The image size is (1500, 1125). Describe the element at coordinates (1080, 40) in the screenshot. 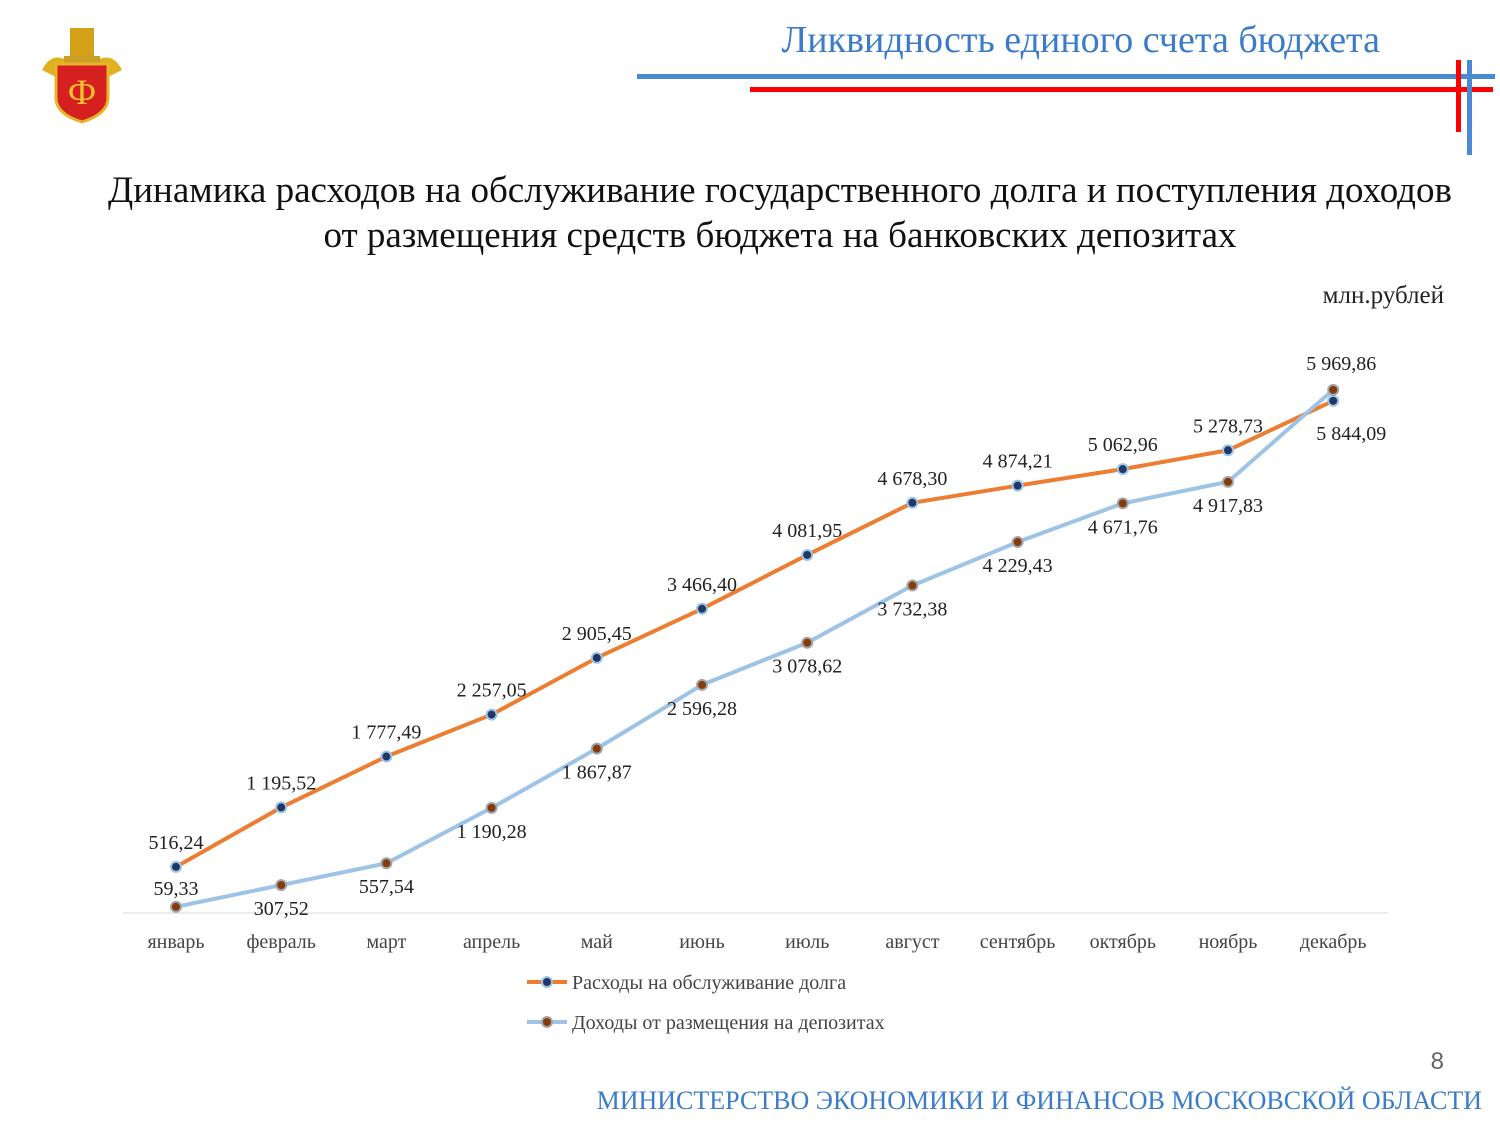

I see `header-title: Ликвидность единого счета бюджета` at that location.